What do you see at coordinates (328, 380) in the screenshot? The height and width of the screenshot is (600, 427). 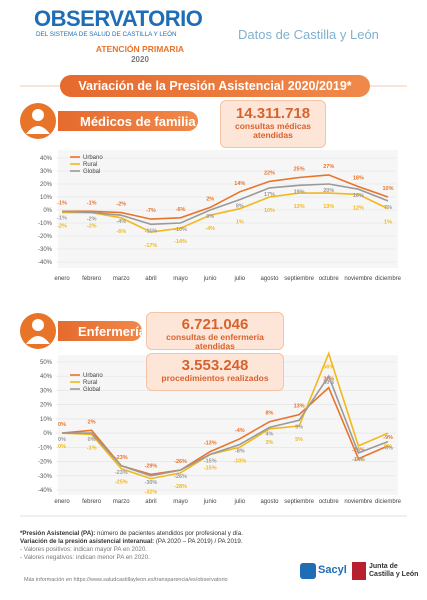 I see `value-label: 32%` at bounding box center [328, 380].